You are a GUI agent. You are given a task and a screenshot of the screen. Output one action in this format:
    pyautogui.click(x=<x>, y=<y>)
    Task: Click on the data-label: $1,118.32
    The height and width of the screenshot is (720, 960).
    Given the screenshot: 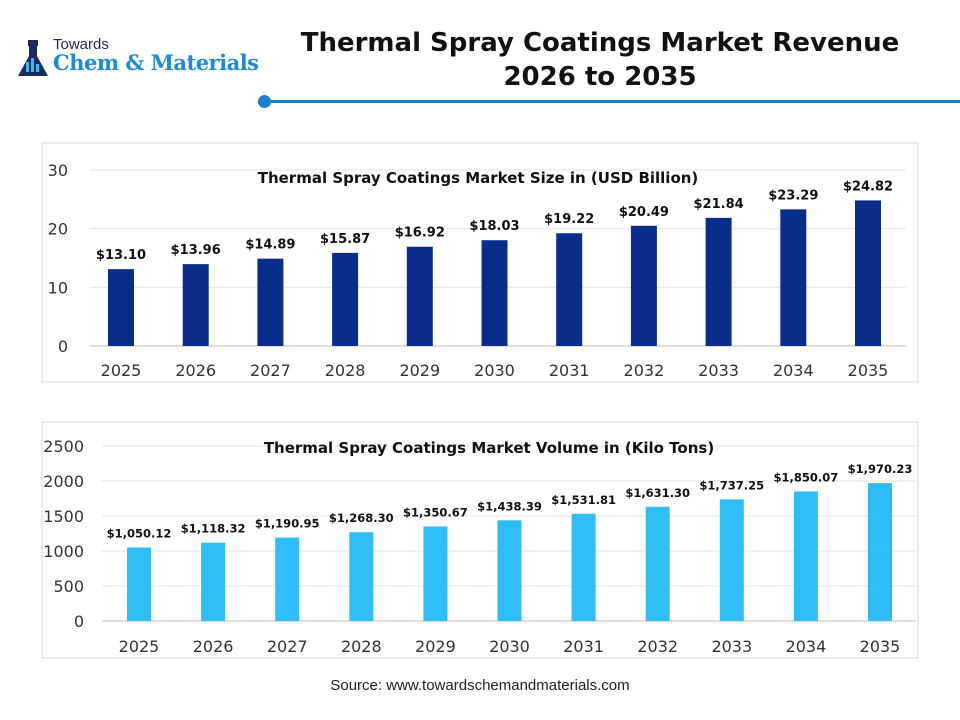 What is the action you would take?
    pyautogui.click(x=213, y=529)
    